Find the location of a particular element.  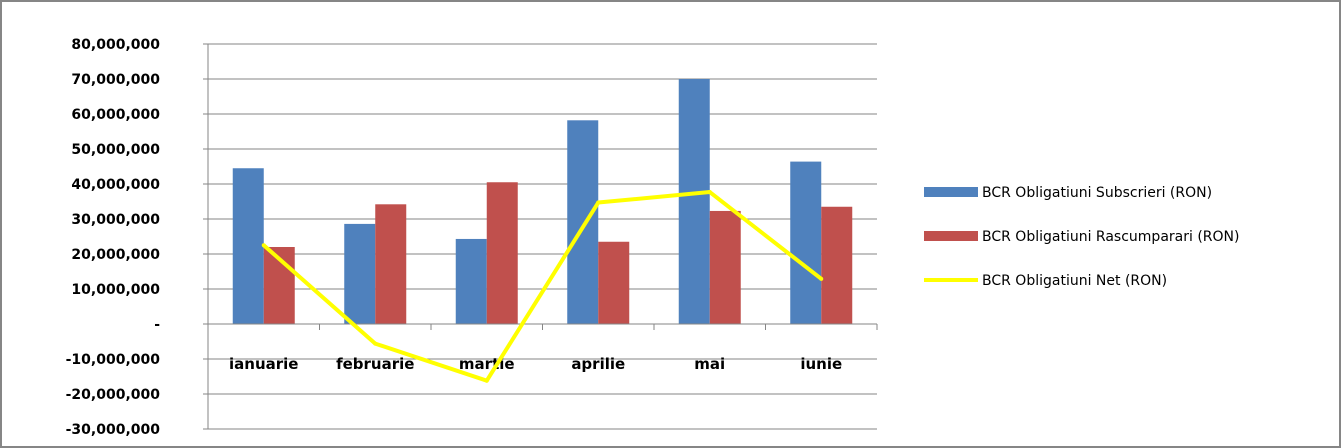

legend-net-label: BCR Obligatiuni Net (RON) is located at coordinates (1074, 281).